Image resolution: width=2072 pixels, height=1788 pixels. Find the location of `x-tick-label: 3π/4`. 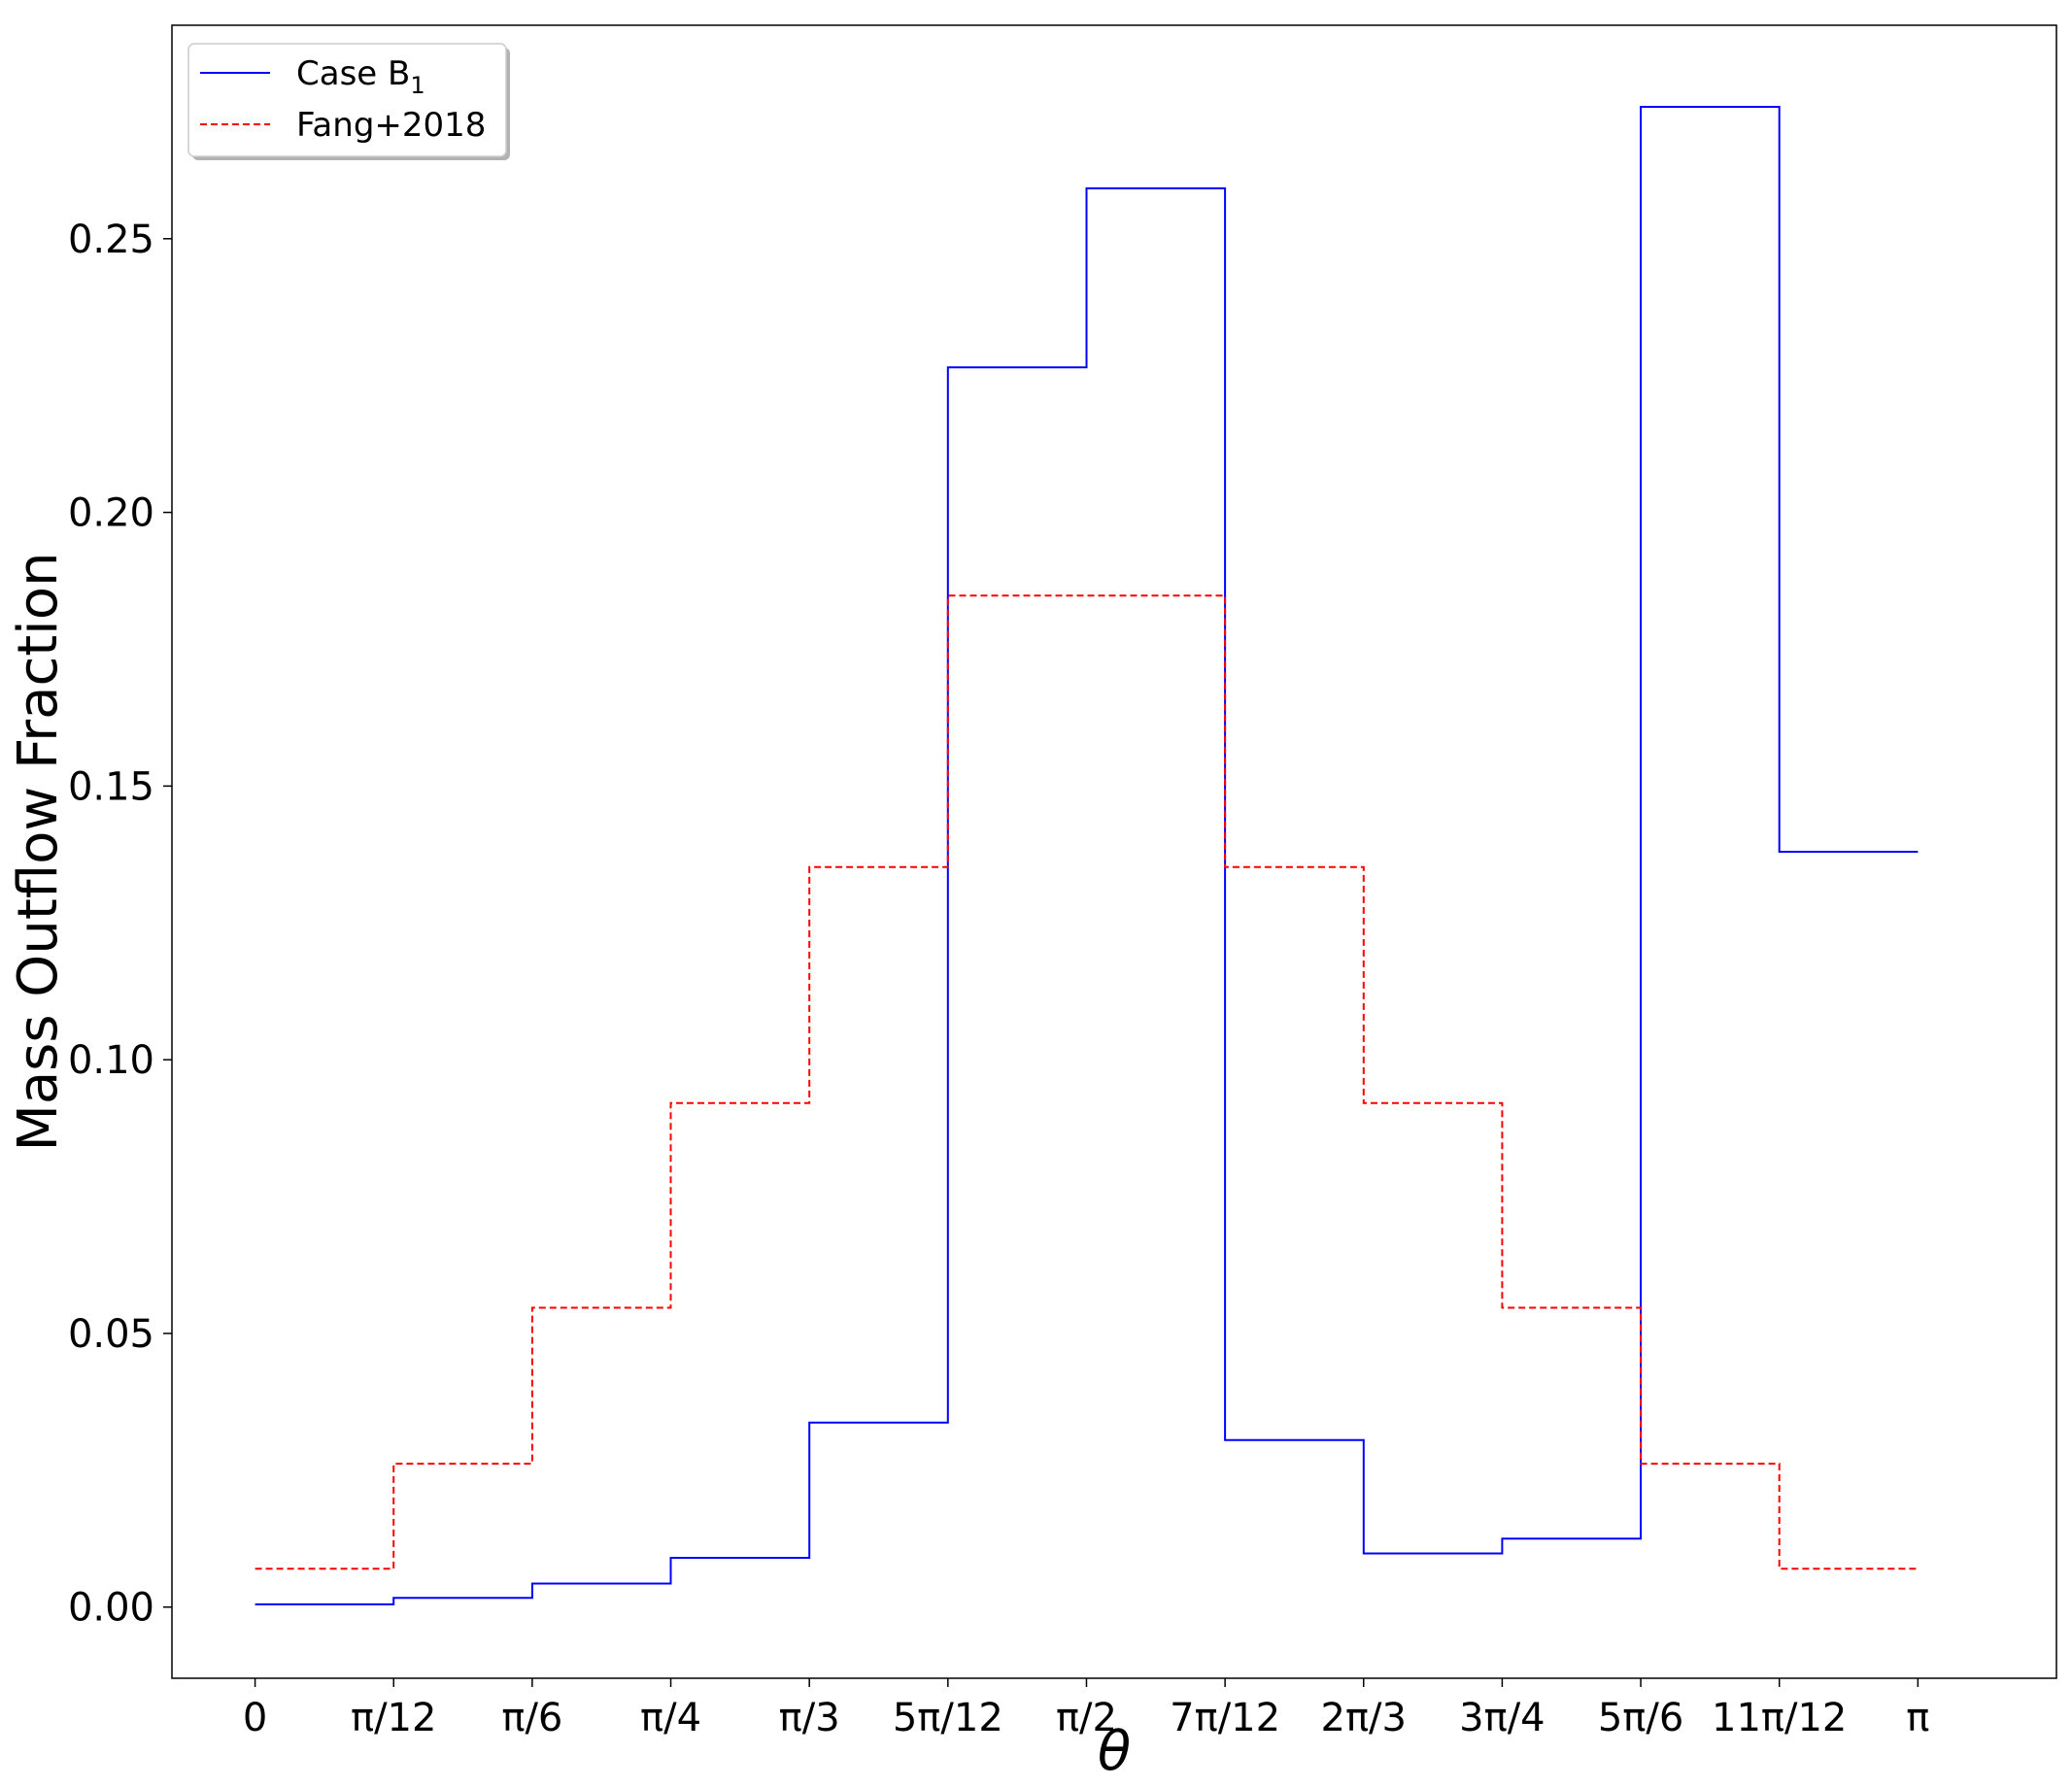

x-tick-label: 3π/4 is located at coordinates (1502, 1718).